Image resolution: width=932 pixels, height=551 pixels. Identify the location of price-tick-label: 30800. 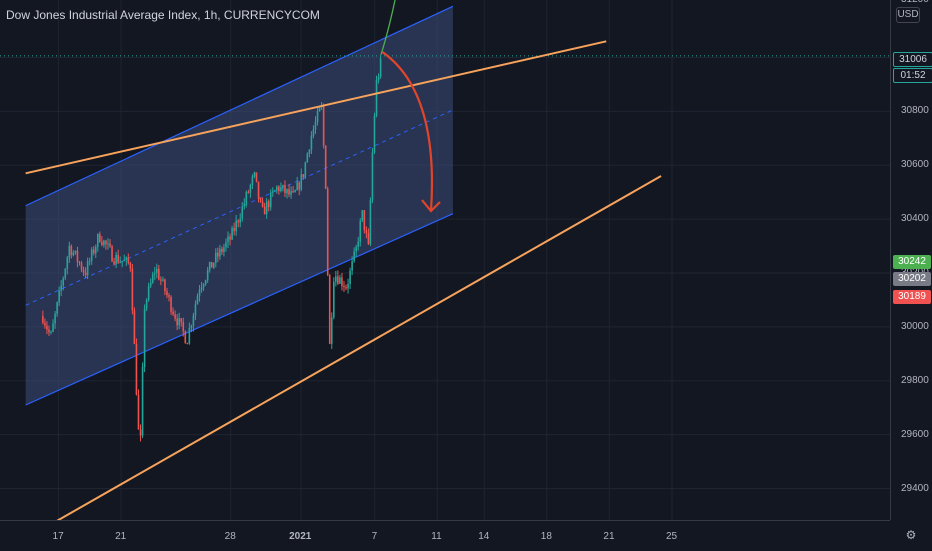
(915, 111).